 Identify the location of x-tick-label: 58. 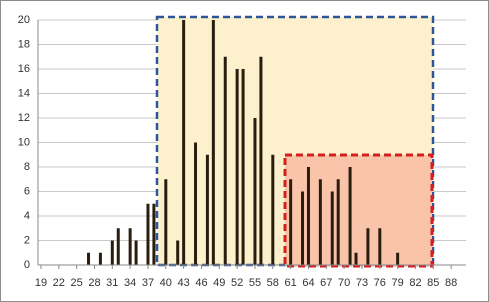
(273, 283).